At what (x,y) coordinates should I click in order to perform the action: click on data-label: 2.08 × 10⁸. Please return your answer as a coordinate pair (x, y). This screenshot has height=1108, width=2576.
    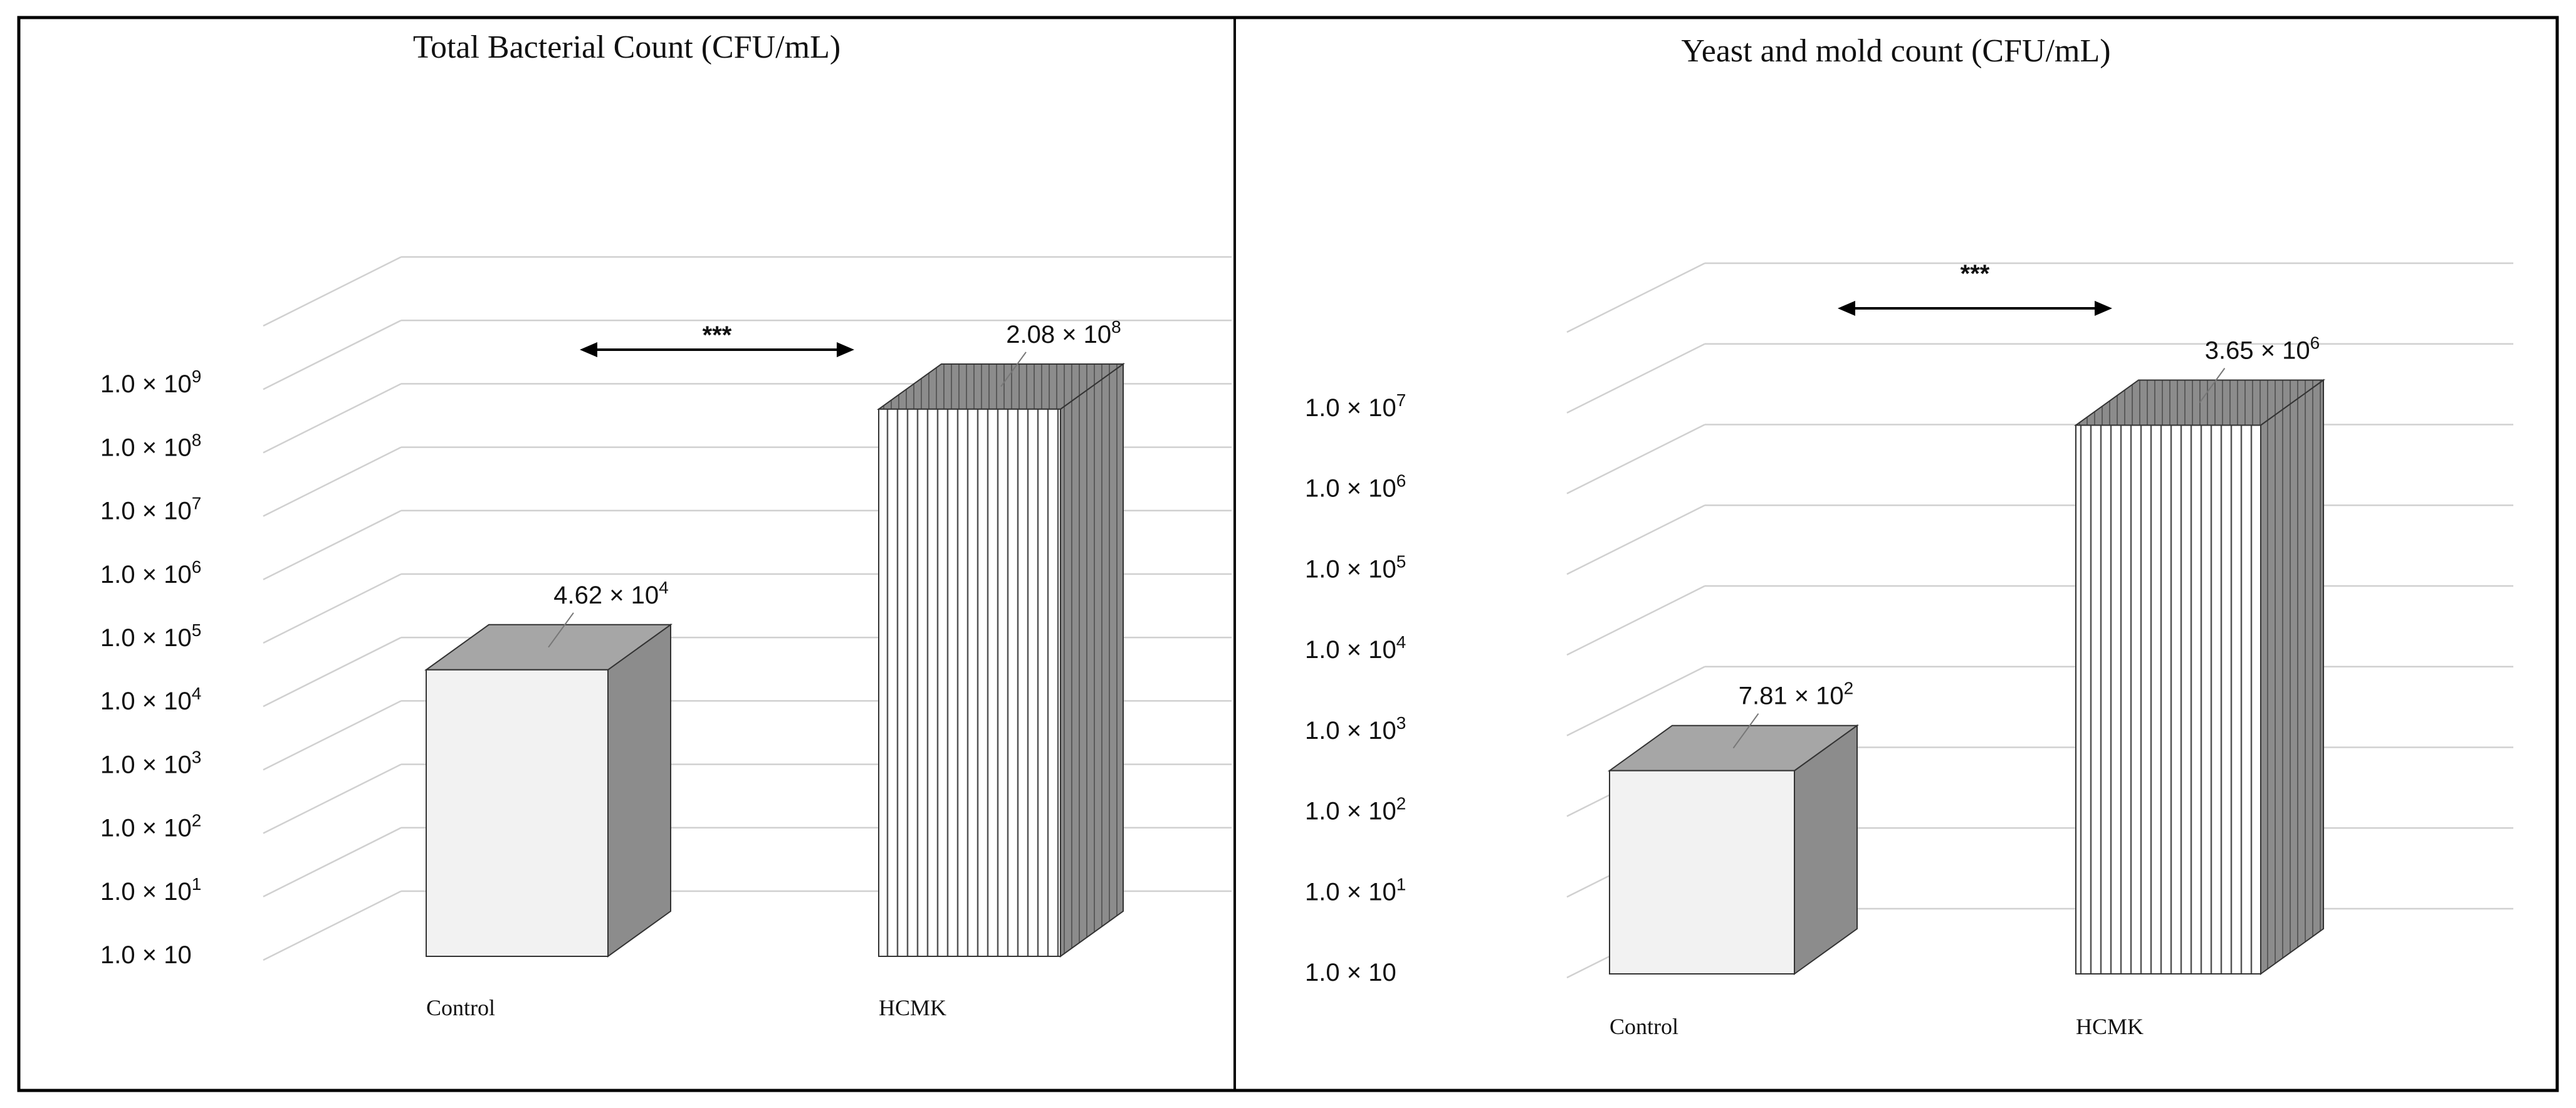
    Looking at the image, I should click on (1063, 332).